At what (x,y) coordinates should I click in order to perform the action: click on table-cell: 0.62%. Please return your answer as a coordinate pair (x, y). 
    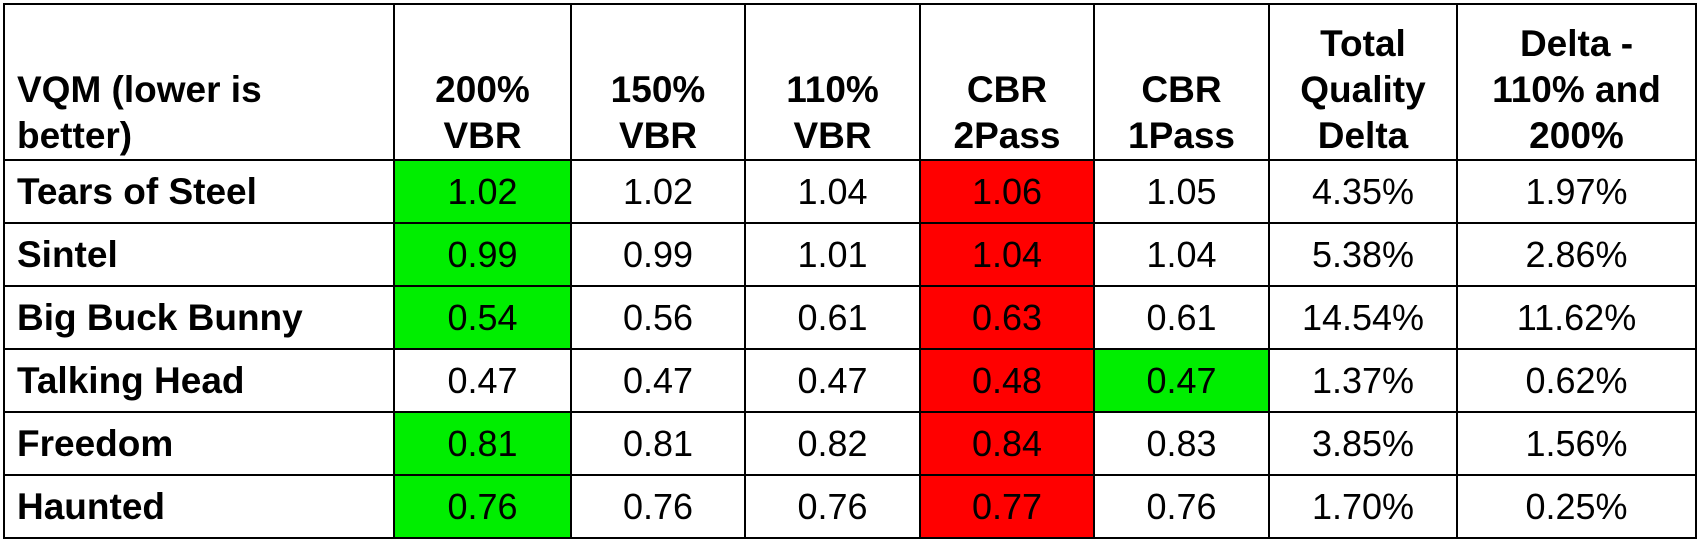
    Looking at the image, I should click on (1576, 380).